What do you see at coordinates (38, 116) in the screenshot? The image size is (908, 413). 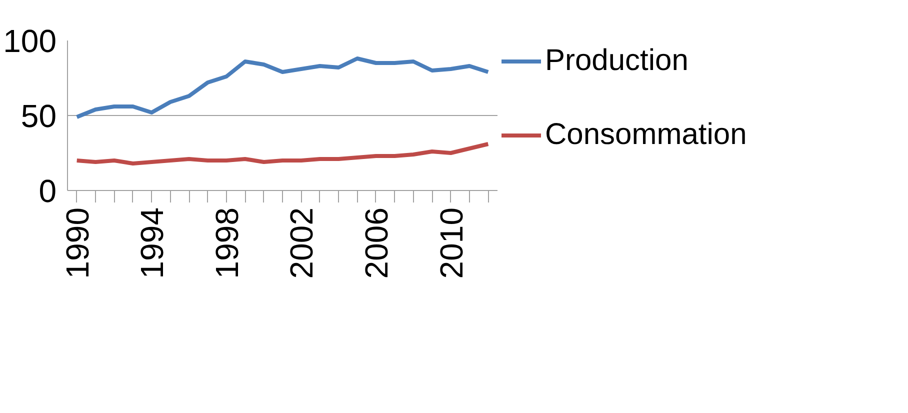 I see `y-tick-label: 50` at bounding box center [38, 116].